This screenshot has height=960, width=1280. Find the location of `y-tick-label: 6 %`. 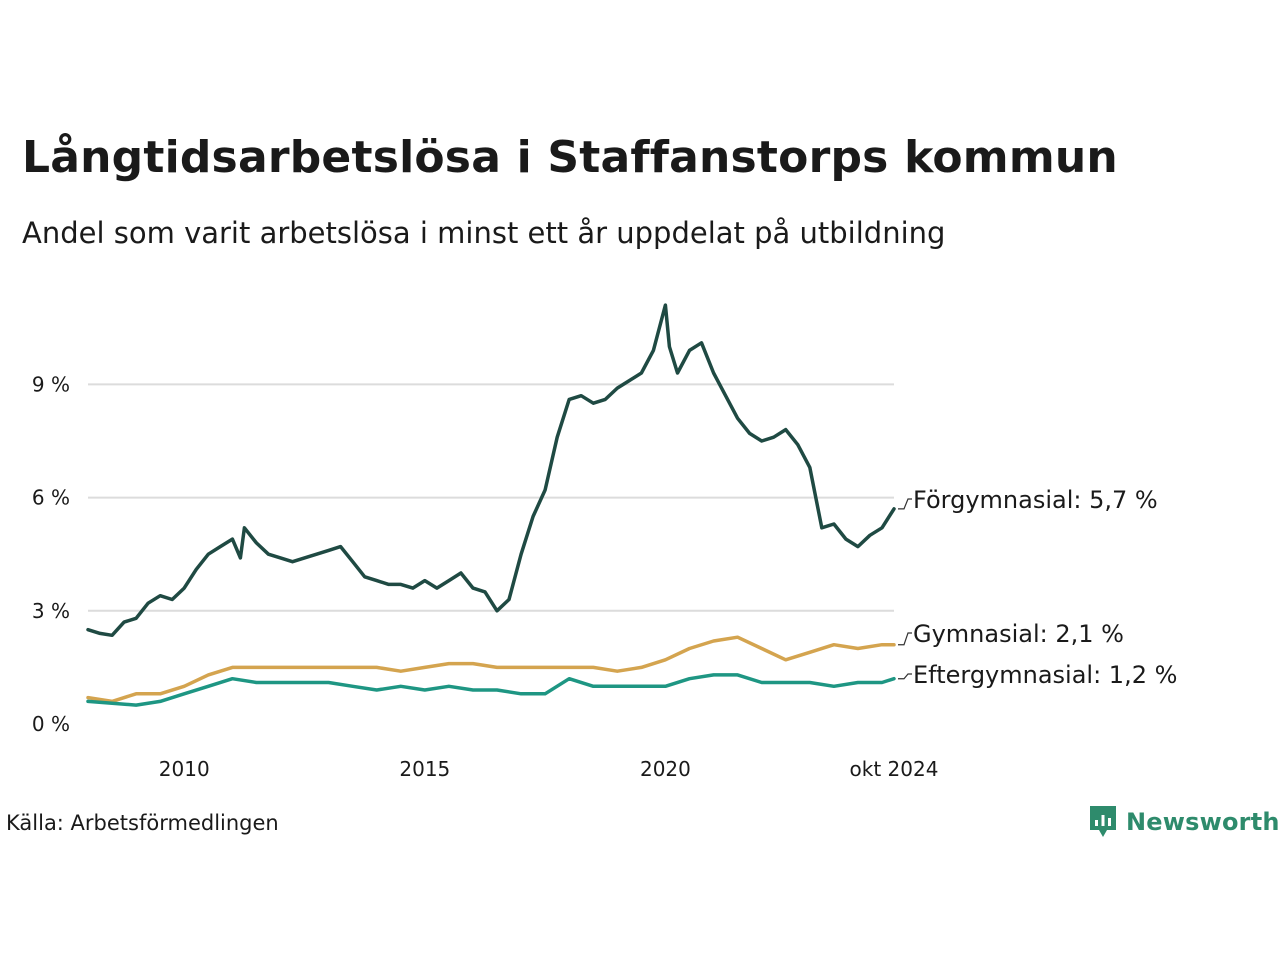

y-tick-label: 6 % is located at coordinates (51, 498).